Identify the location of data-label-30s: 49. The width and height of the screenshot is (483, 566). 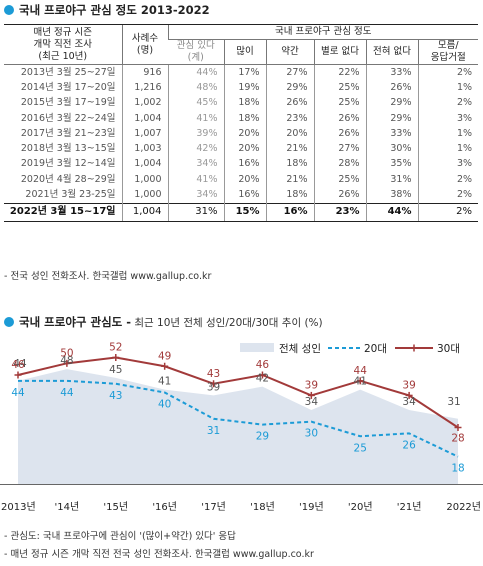
(164, 356).